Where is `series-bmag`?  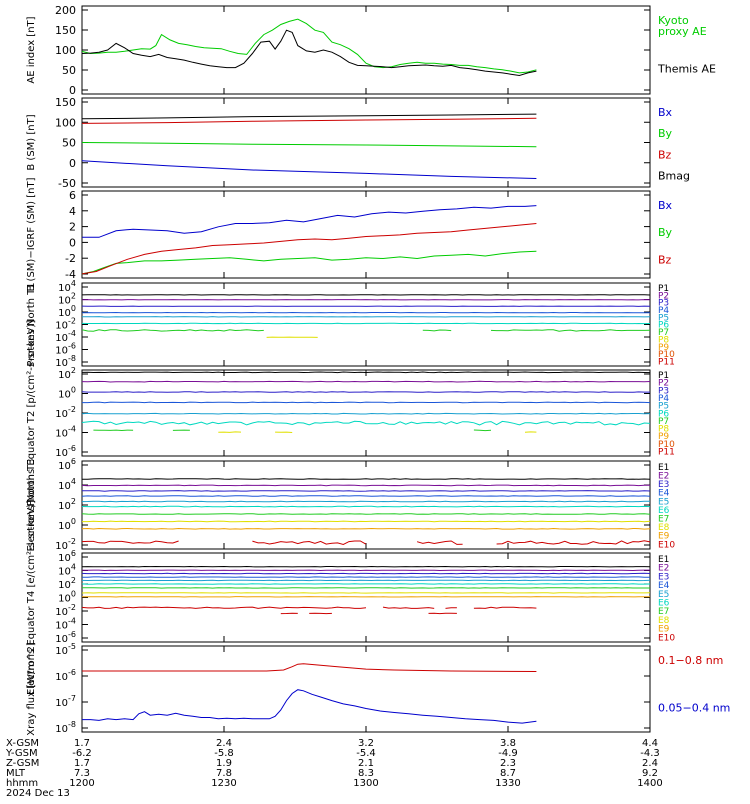
series-bmag is located at coordinates (309, 116).